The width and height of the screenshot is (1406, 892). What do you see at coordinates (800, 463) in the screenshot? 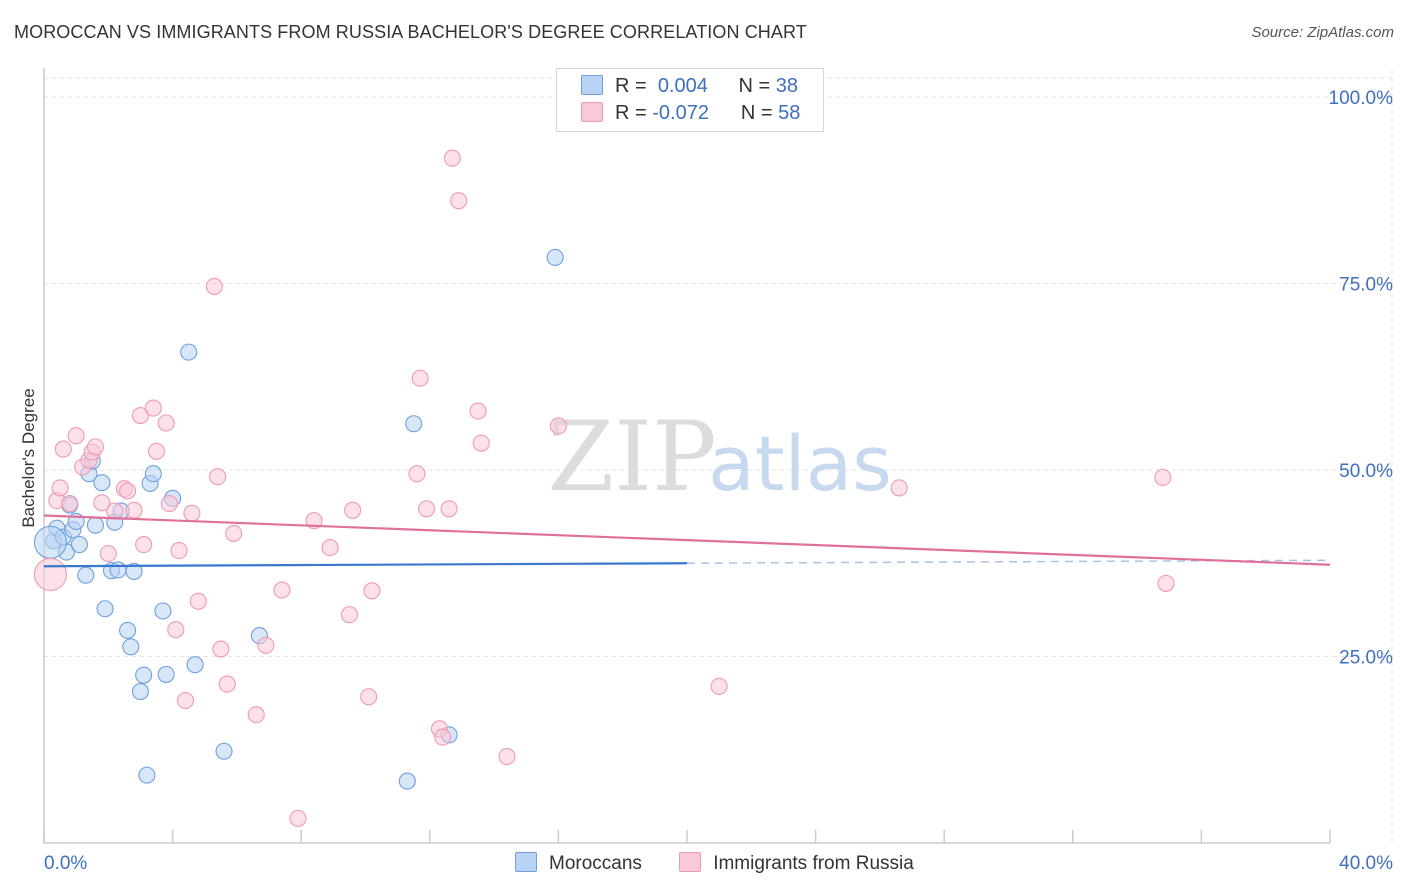
I see `watermark-atlas: atlas` at bounding box center [800, 463].